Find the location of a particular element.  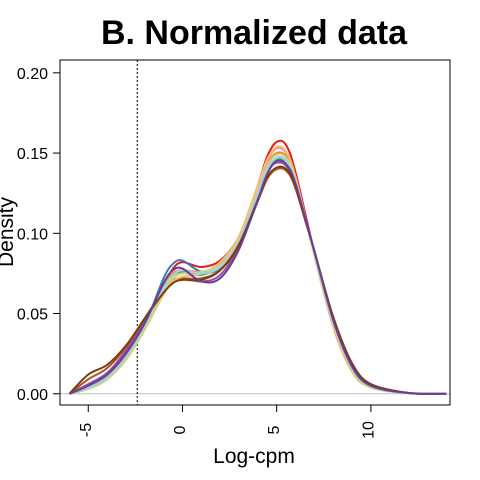

x-tick-label: 0 is located at coordinates (180, 429).